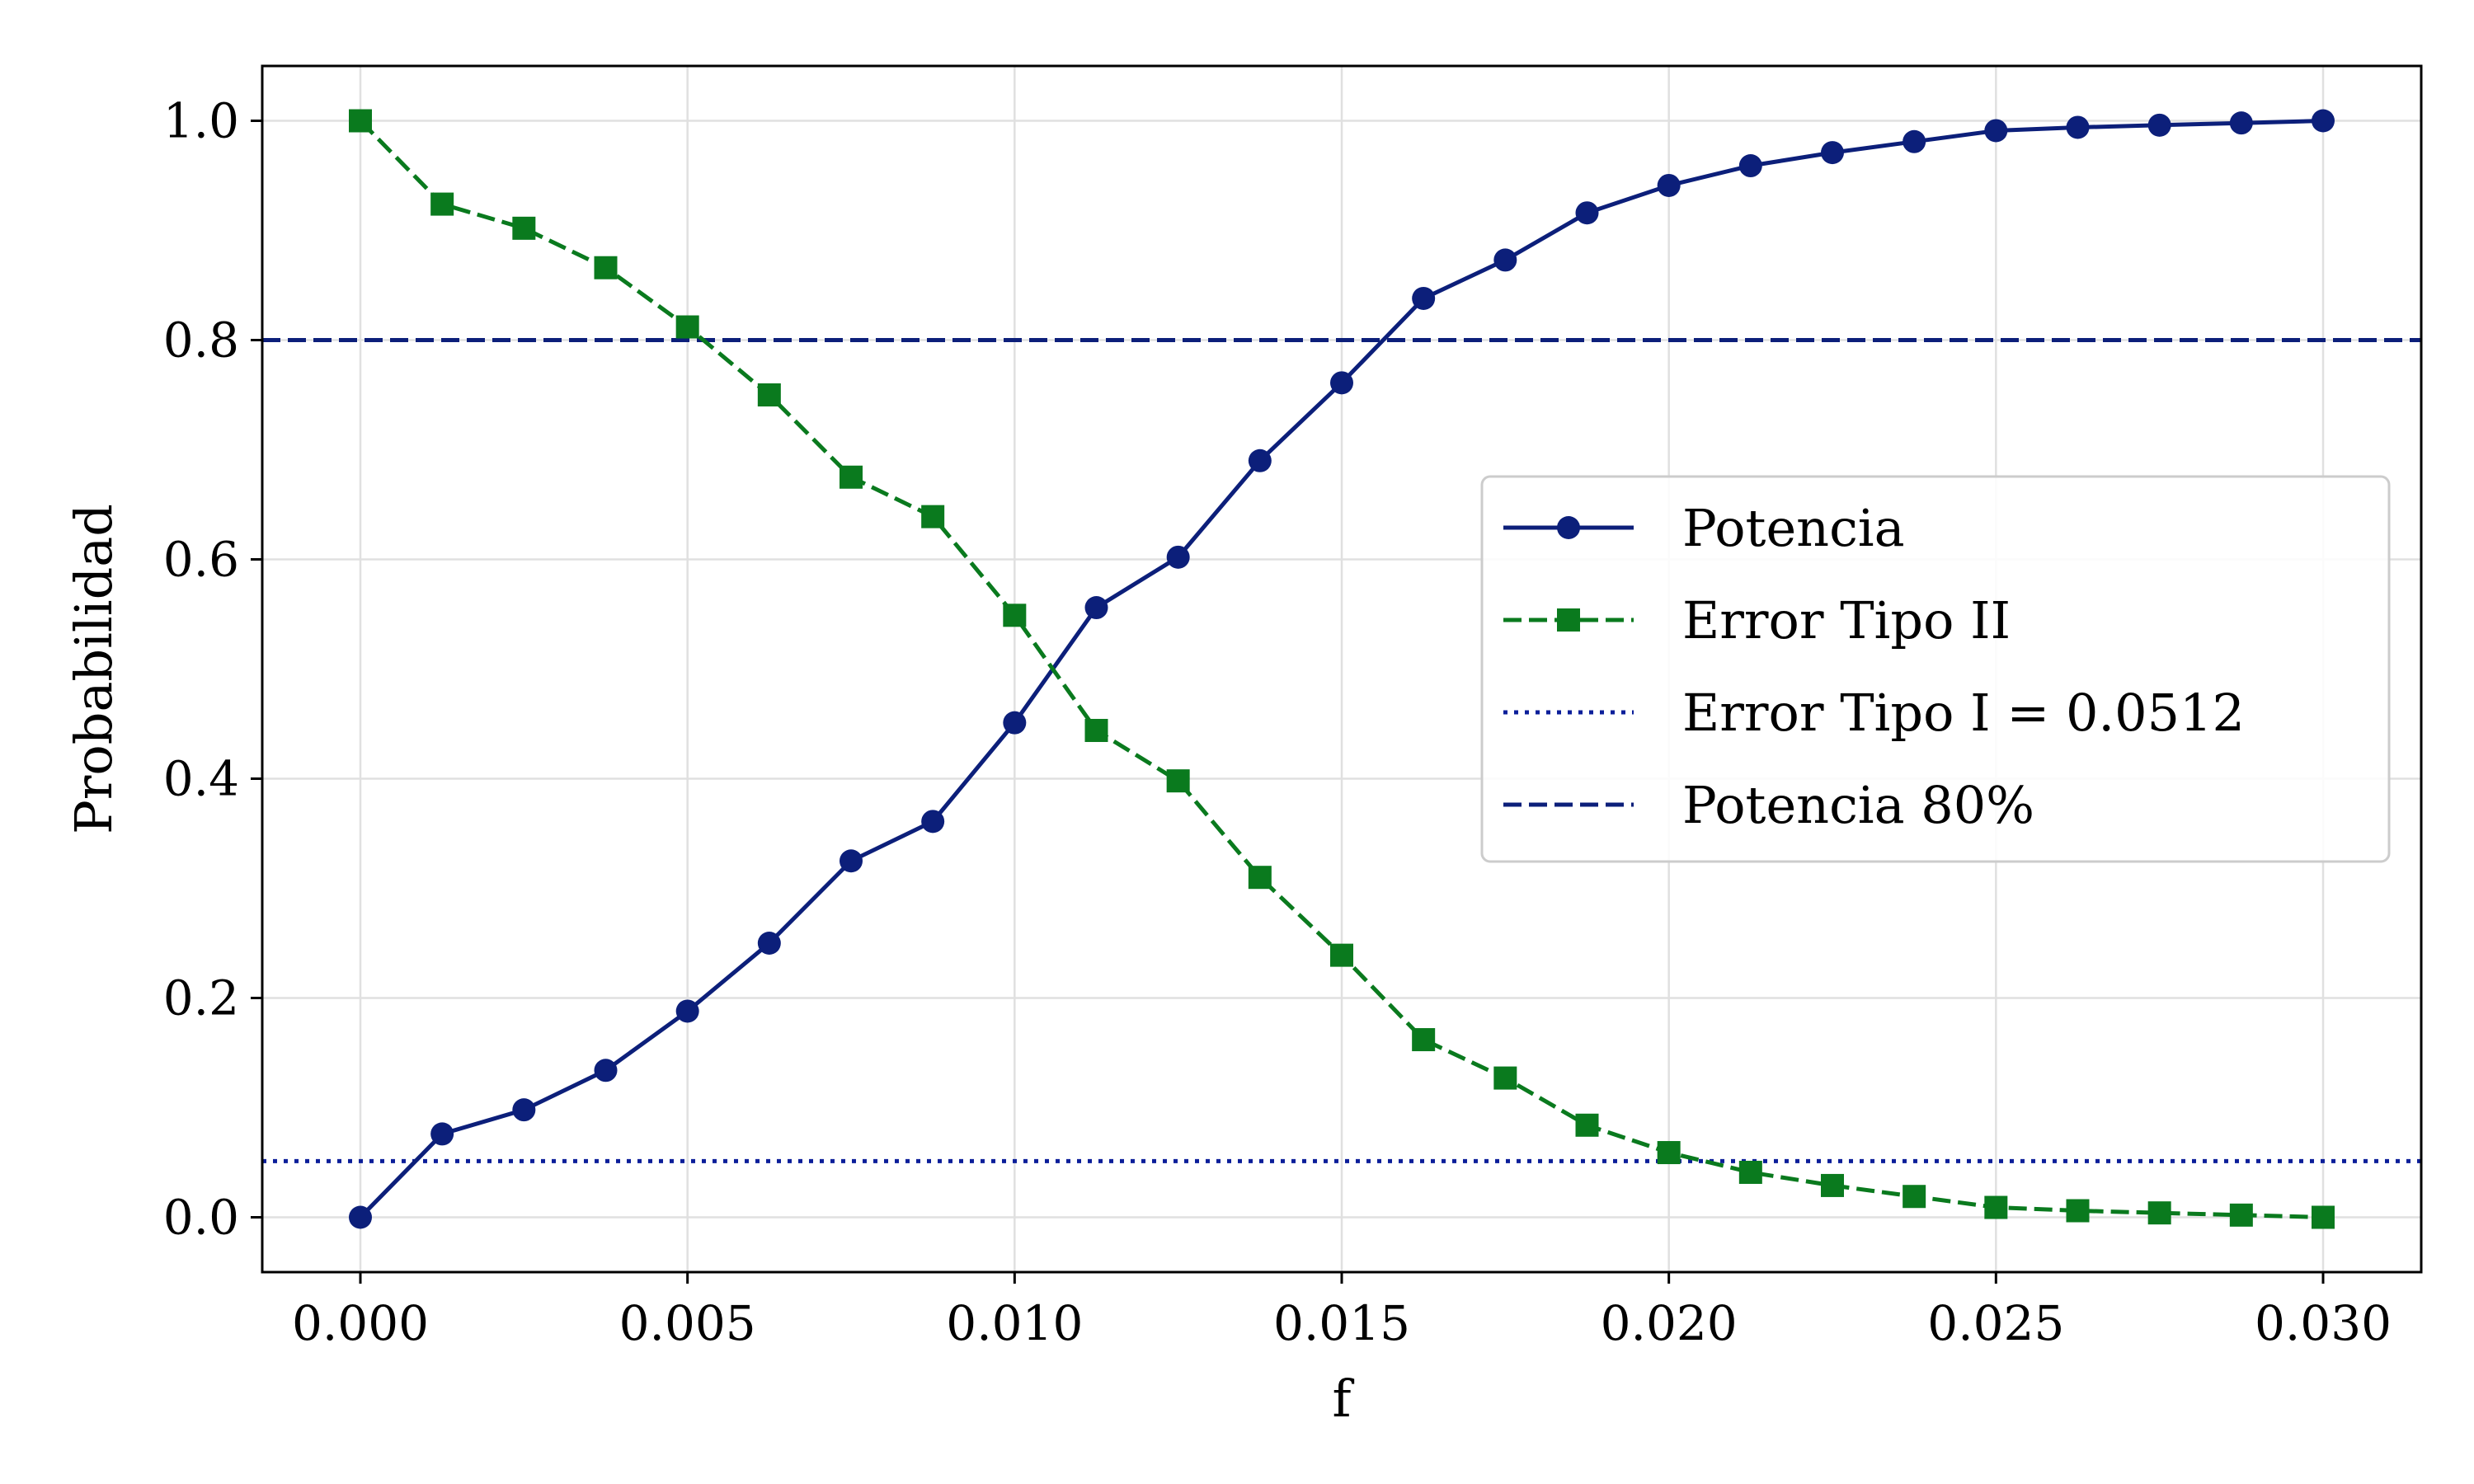 This screenshot has width=2474, height=1484. Describe the element at coordinates (212, 669) in the screenshot. I see `y-axis-ticks: 0.0 0.2 0.4 0.6 0.8 1.0` at that location.